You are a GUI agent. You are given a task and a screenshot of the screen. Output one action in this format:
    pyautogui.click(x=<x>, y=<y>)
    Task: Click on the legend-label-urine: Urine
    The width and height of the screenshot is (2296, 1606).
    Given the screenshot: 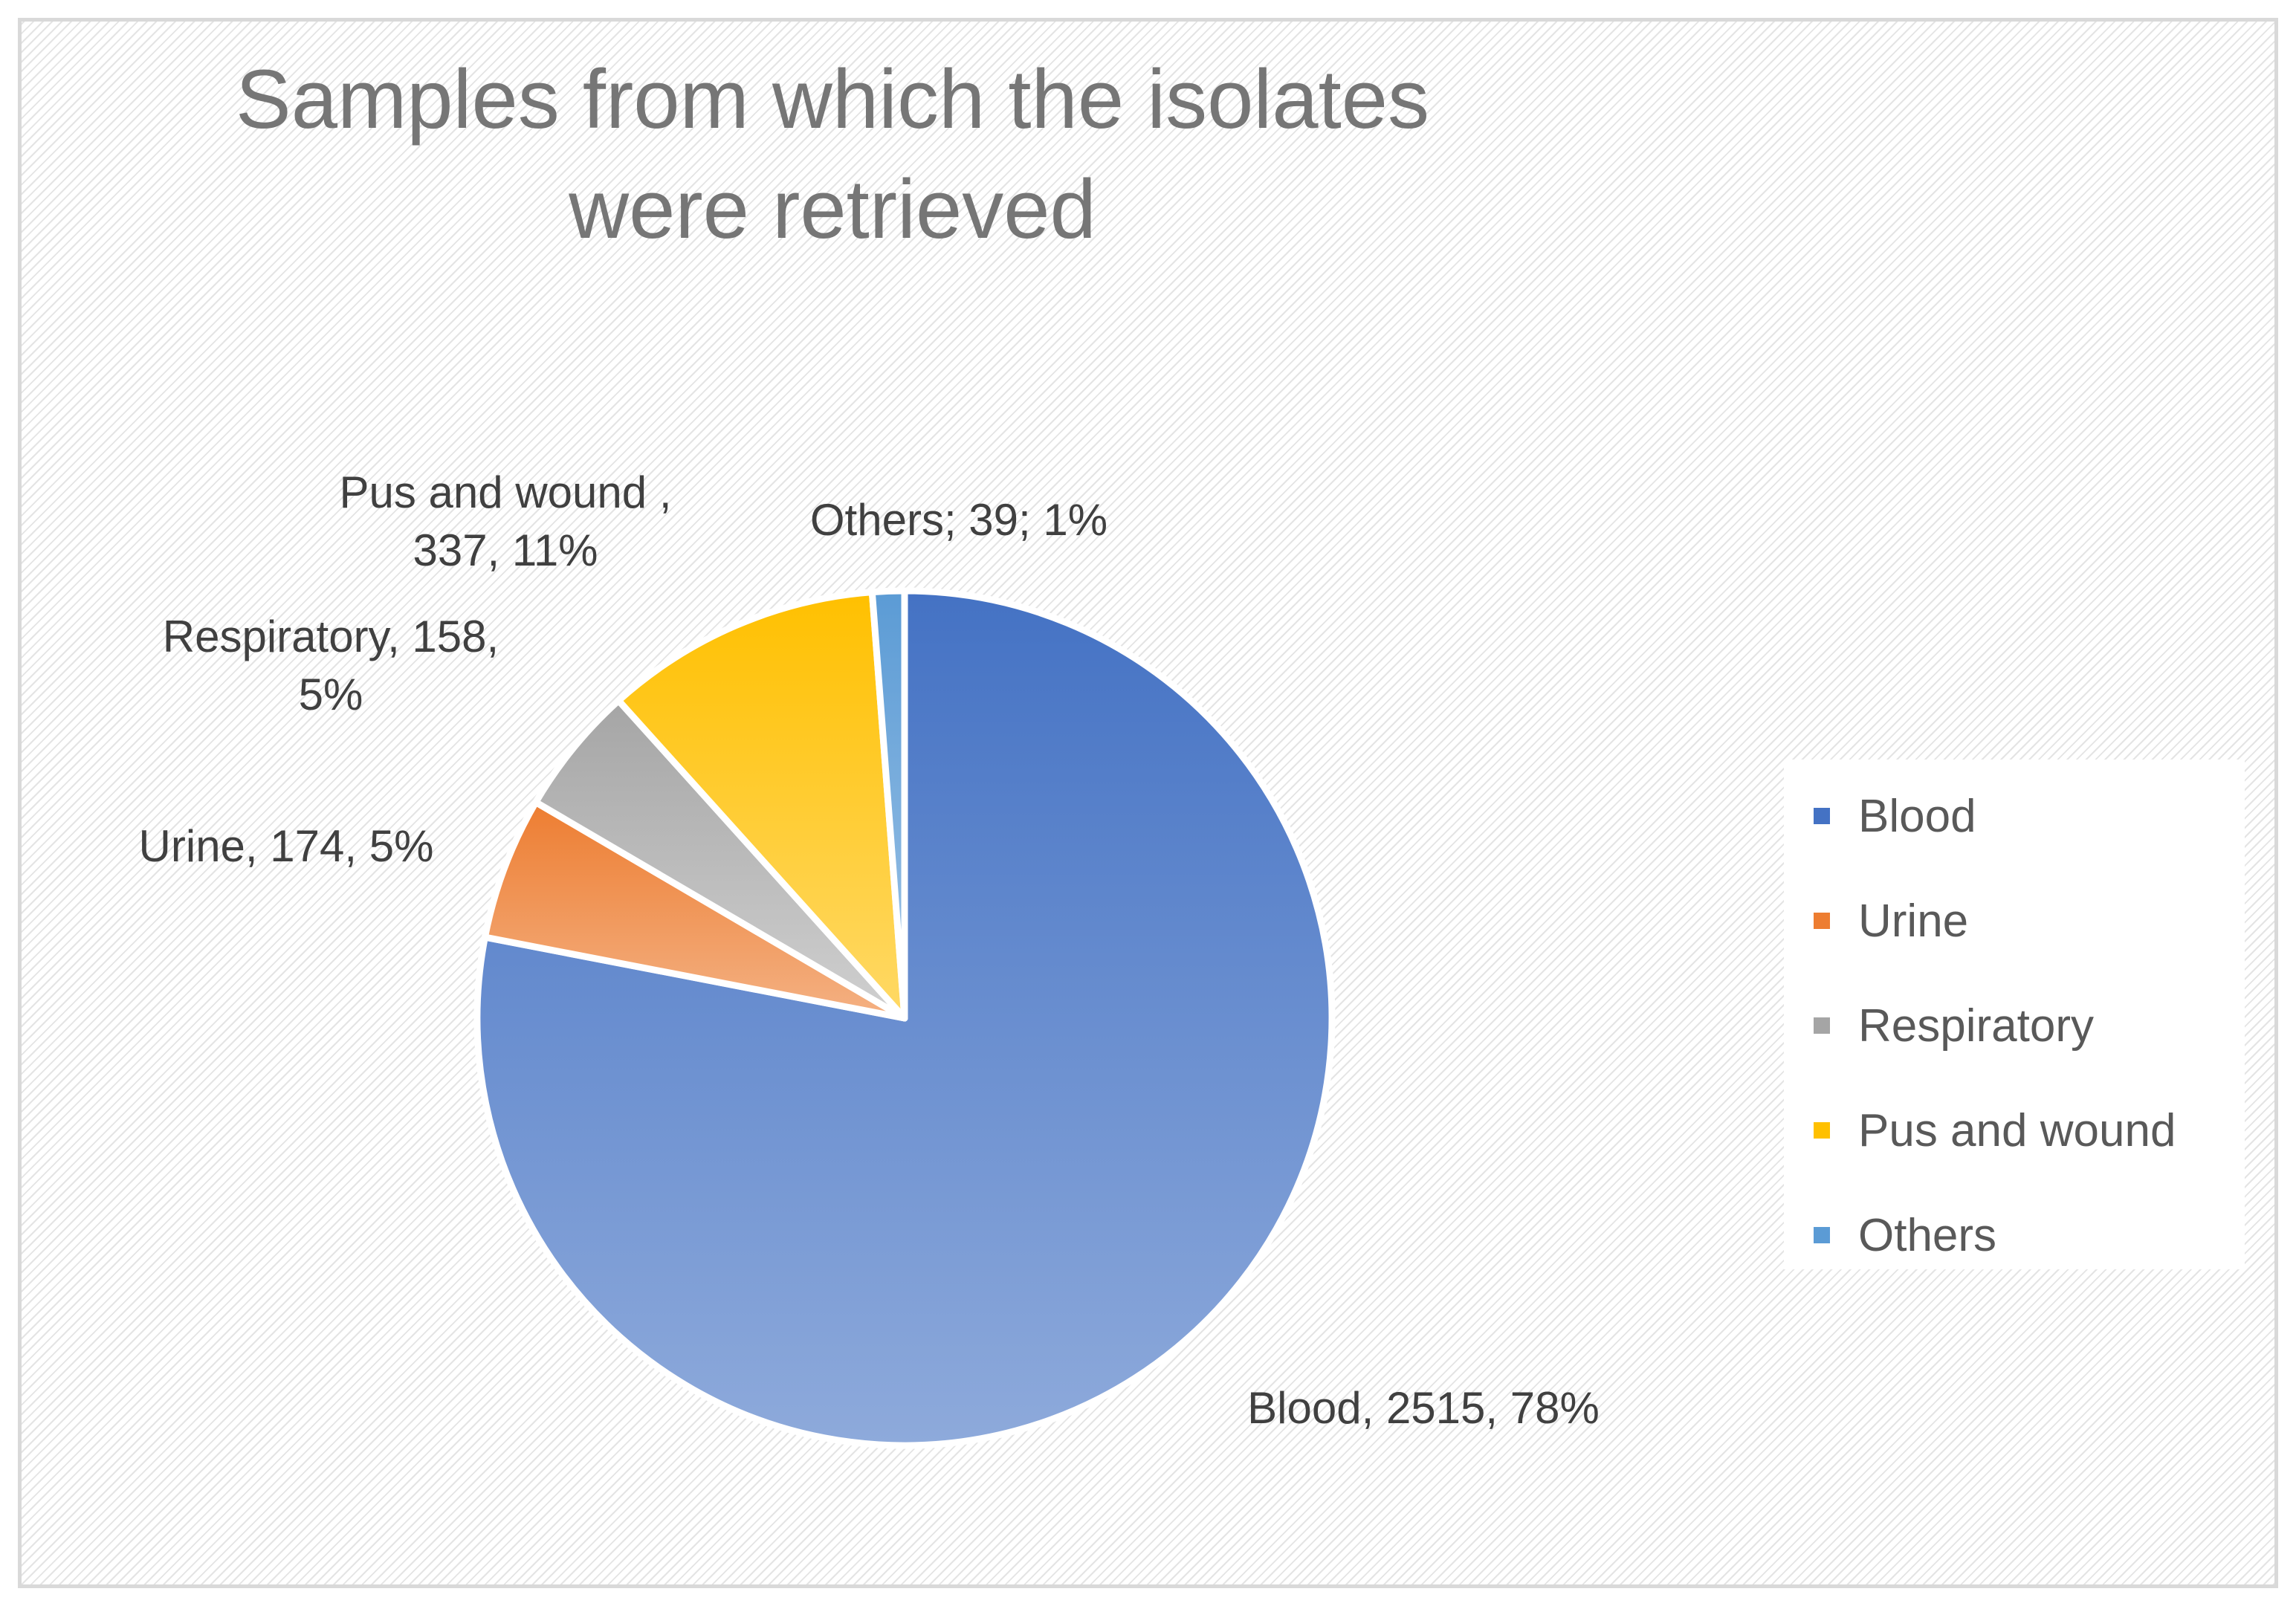 What is the action you would take?
    pyautogui.click(x=1913, y=922)
    